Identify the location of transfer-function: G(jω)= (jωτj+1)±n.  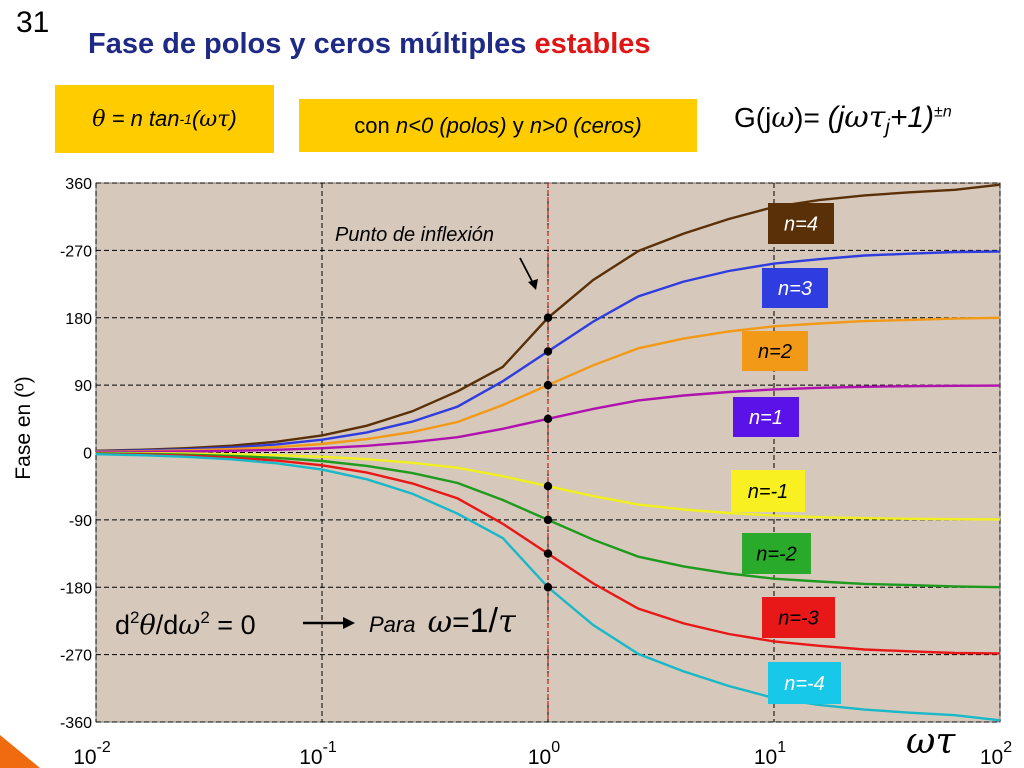
(843, 120).